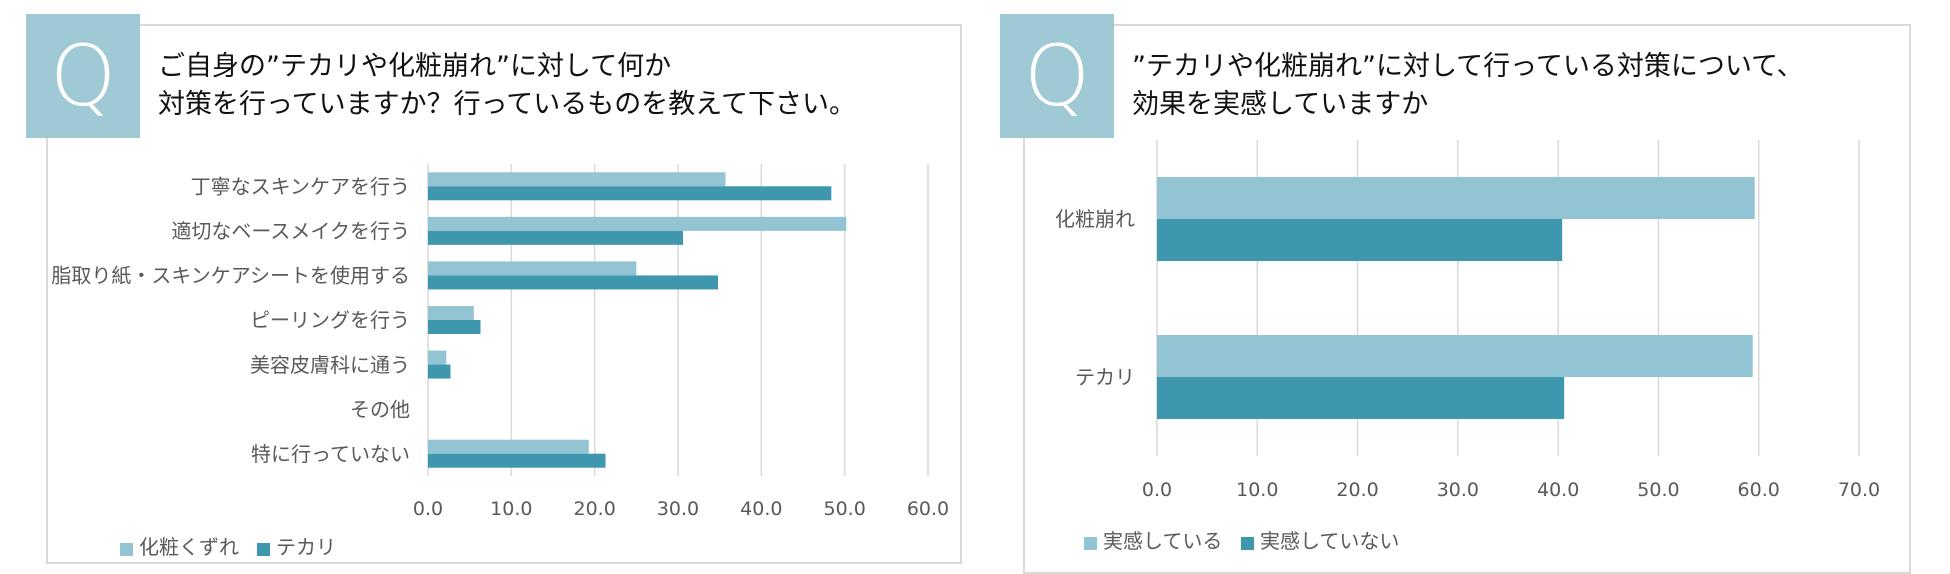 The image size is (1950, 574). What do you see at coordinates (595, 509) in the screenshot?
I see `left-tick-label: 20.0` at bounding box center [595, 509].